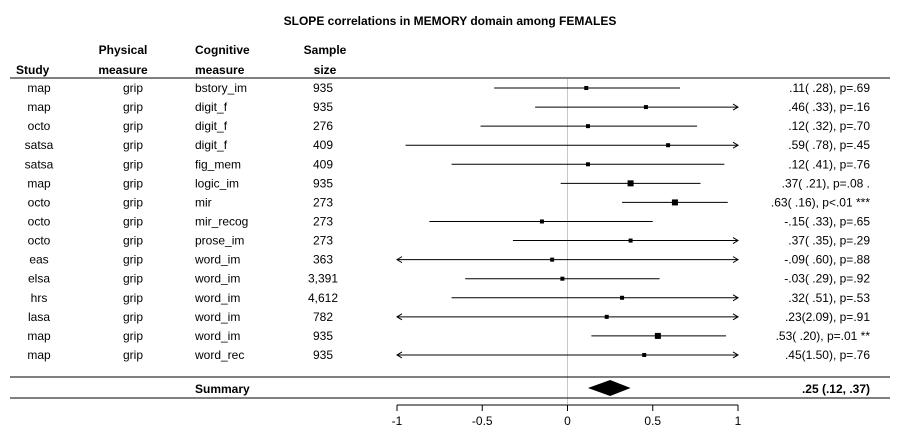  I want to click on summary-row: Summary .25 (.12, .37), so click(450, 387).